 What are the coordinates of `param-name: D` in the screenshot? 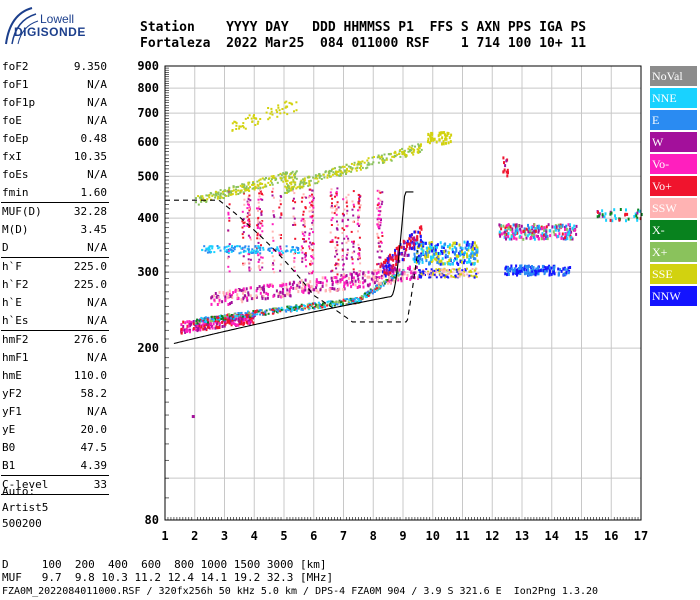 It's located at (5, 247).